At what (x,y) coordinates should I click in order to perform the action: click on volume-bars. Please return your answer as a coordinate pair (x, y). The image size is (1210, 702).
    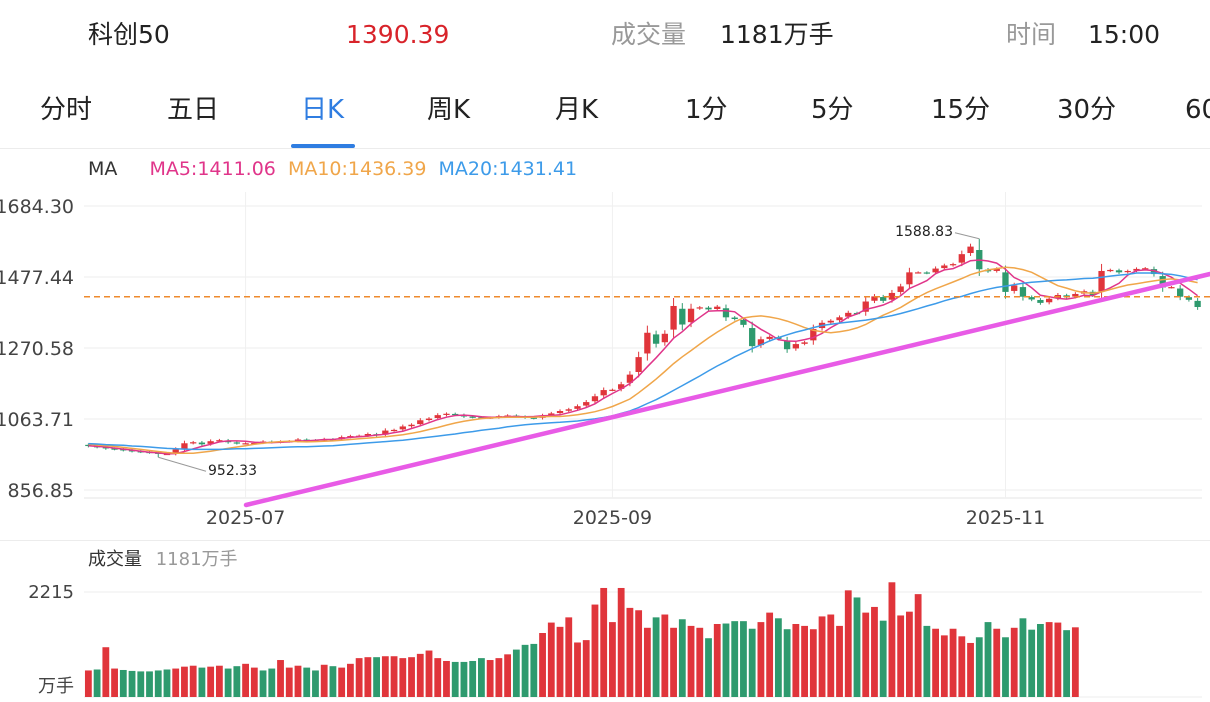
    Looking at the image, I should click on (581, 639).